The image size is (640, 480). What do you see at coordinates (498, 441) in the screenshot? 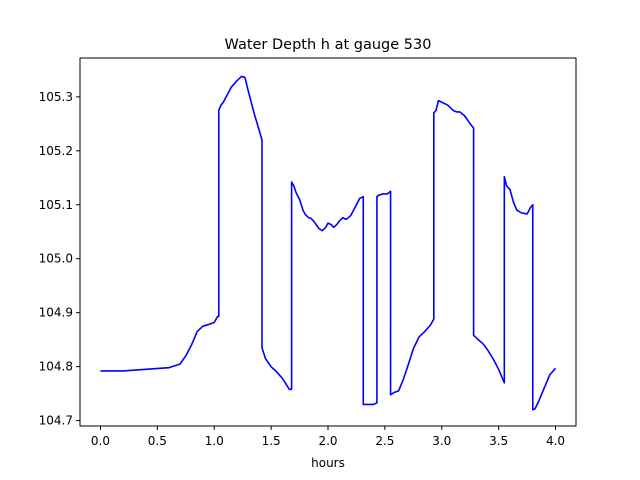
I see `x-tick-label: 3.5` at bounding box center [498, 441].